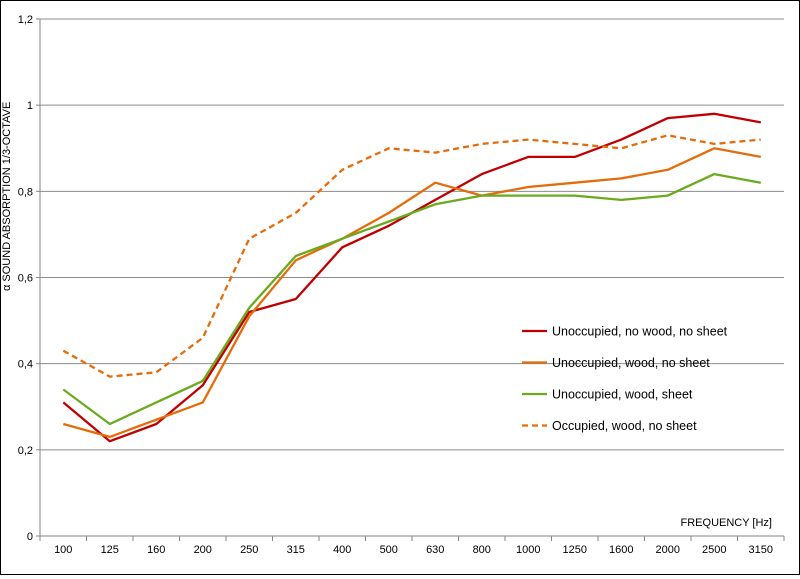 This screenshot has width=800, height=579. Describe the element at coordinates (25, 365) in the screenshot. I see `y-tick-label: 0,4` at that location.